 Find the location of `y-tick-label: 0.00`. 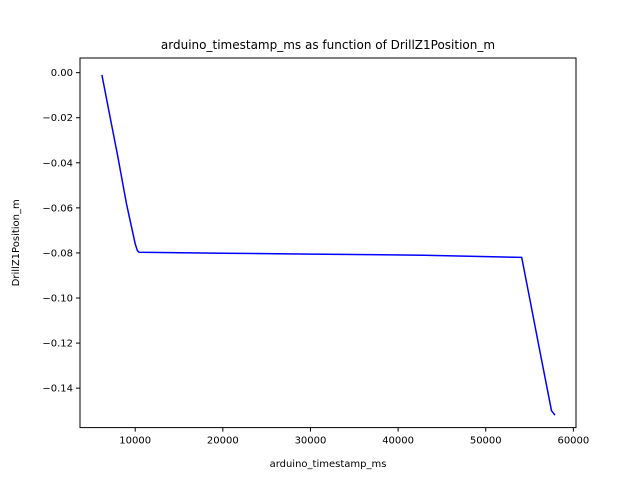

y-tick-label: 0.00 is located at coordinates (62, 73).